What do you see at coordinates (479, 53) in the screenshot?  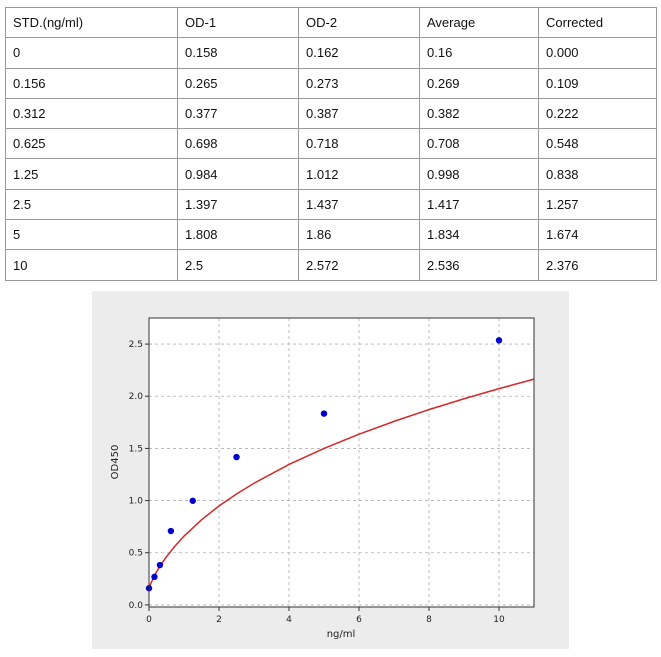 I see `cell-average: 0.16` at bounding box center [479, 53].